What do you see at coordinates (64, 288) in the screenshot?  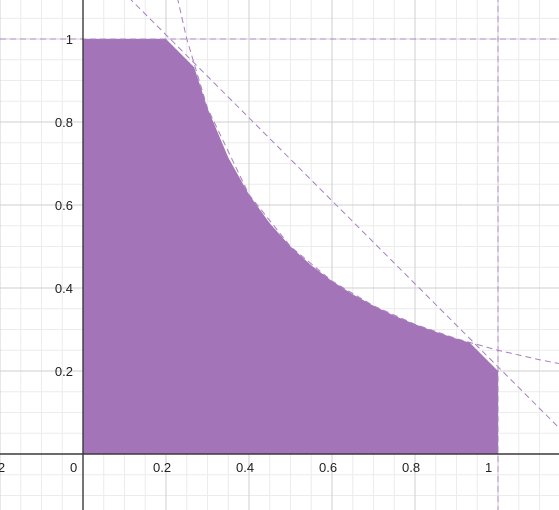 I see `y-tick-label: 0.4` at bounding box center [64, 288].